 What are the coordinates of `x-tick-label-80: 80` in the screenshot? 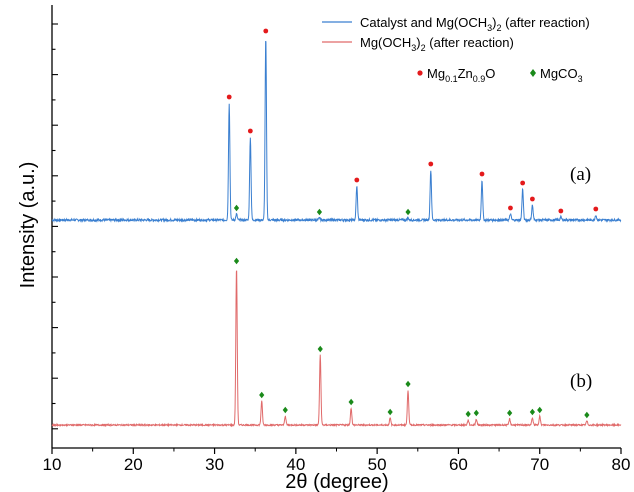 It's located at (621, 464).